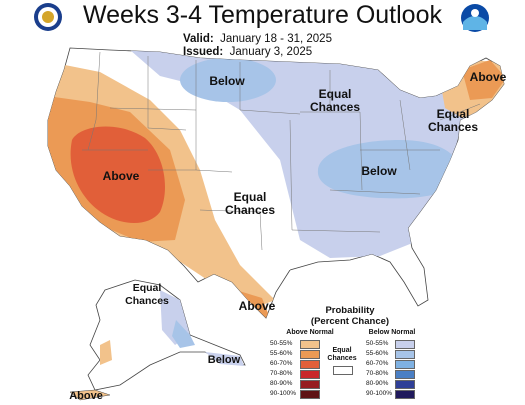 This screenshot has width=525, height=405. I want to click on label-equal-north: Equal Chances, so click(335, 101).